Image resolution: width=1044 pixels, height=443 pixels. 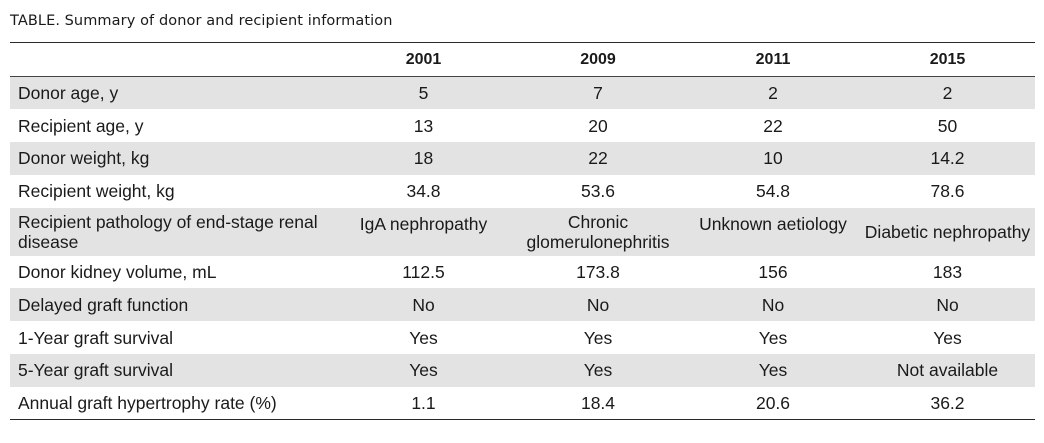 I want to click on column-header-2009: 2009, so click(x=598, y=59).